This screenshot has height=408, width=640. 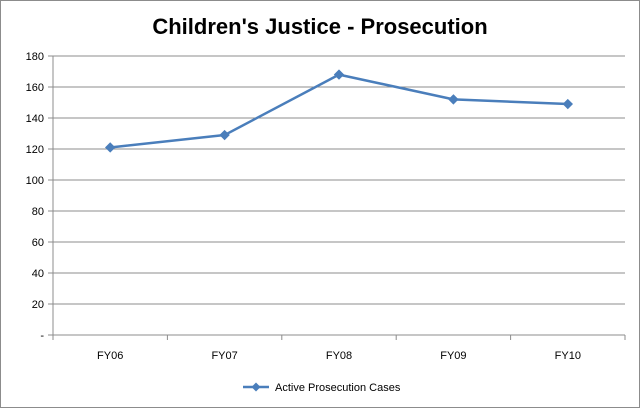 What do you see at coordinates (35, 150) in the screenshot?
I see `y-tick-label: 120` at bounding box center [35, 150].